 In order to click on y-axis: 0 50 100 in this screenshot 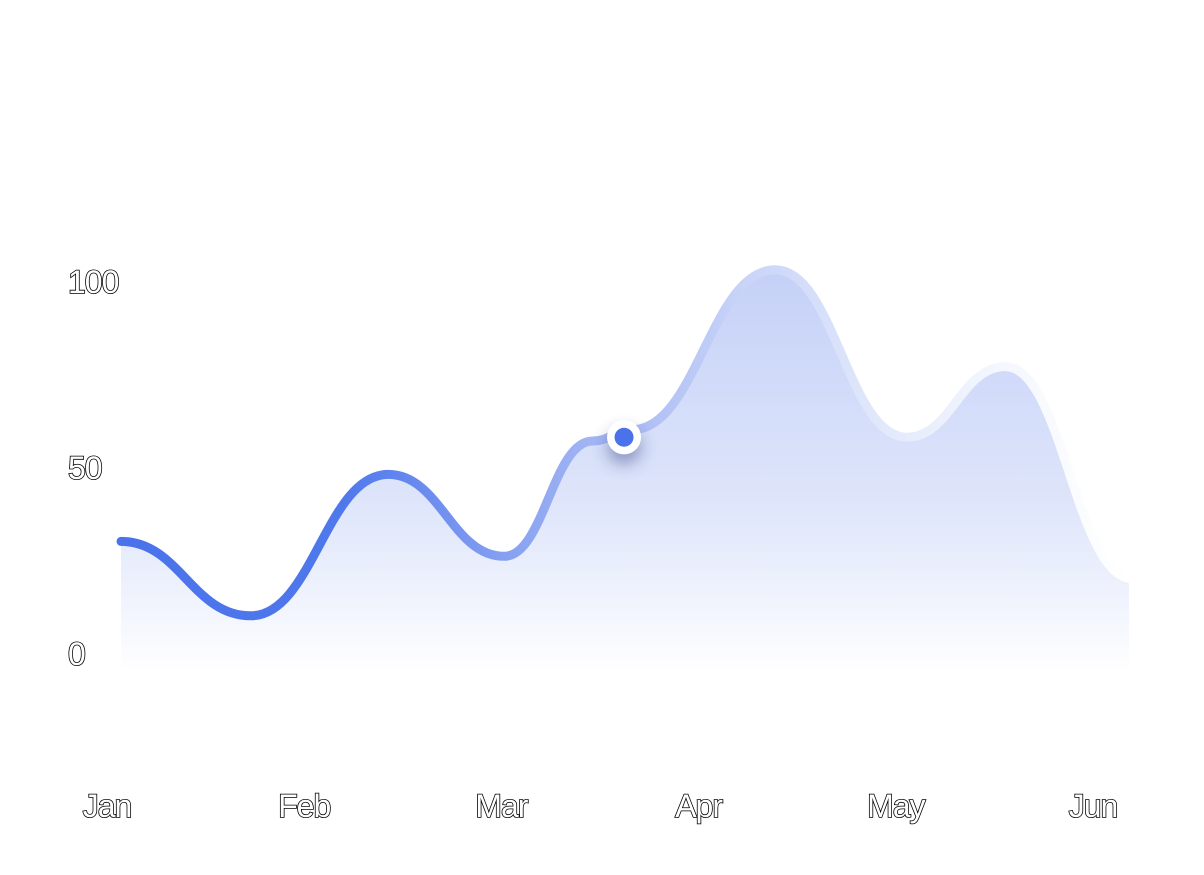, I will do `click(93, 468)`.